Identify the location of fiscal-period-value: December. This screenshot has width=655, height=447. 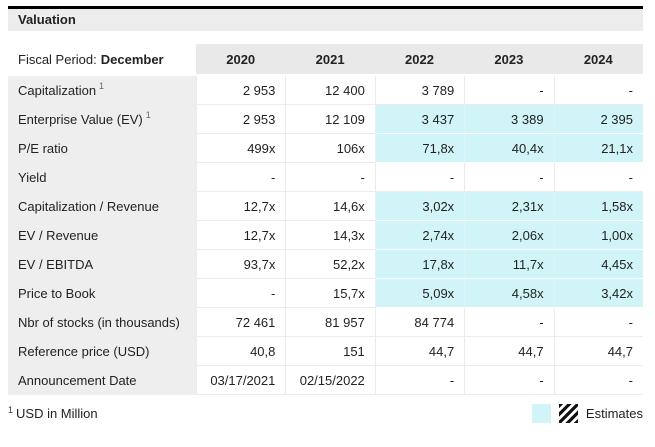
(132, 59).